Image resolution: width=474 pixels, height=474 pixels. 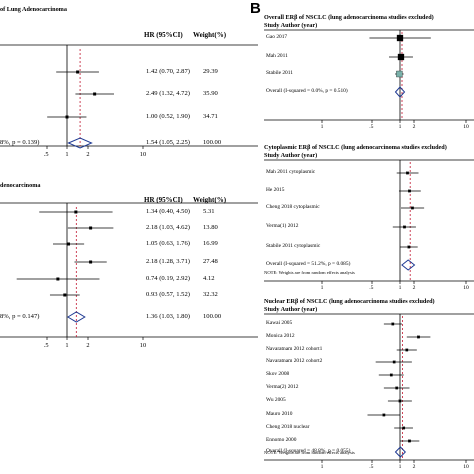 I want to click on hr-ci-value: 1.05 (0.63, 1.76), so click(x=168, y=243).